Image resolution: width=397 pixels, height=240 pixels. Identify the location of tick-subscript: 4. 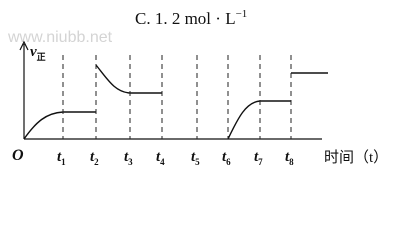
(162, 162).